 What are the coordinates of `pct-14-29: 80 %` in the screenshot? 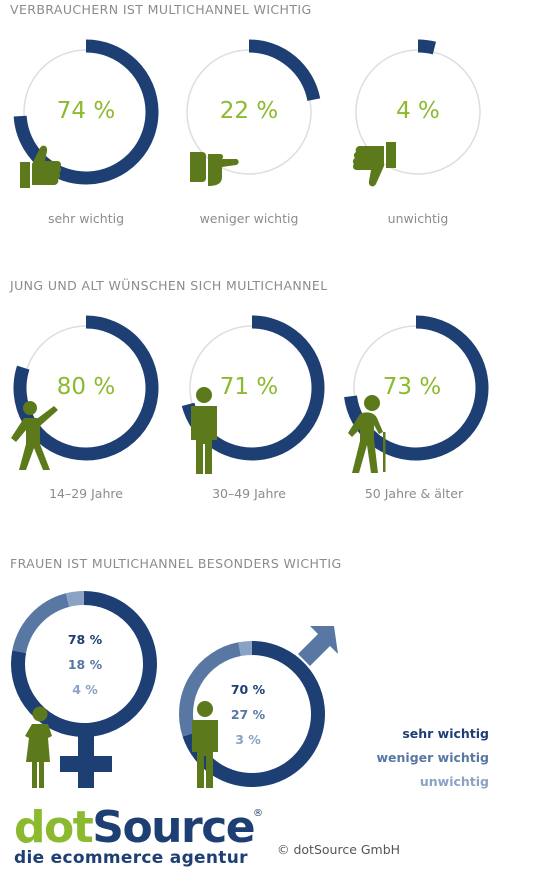 It's located at (86, 387).